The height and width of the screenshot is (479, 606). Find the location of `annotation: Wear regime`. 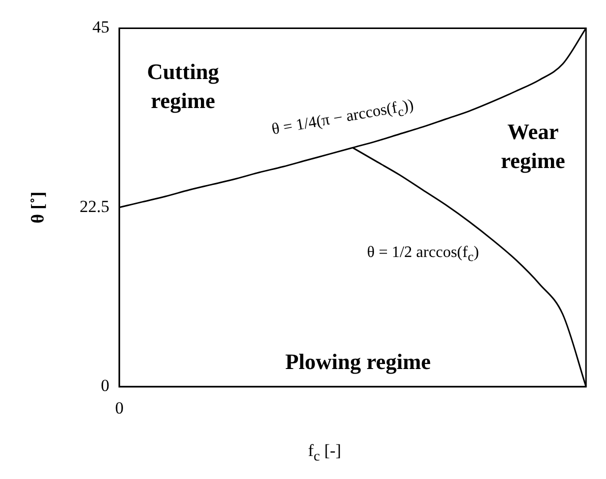

annotation: Wear regime is located at coordinates (533, 146).